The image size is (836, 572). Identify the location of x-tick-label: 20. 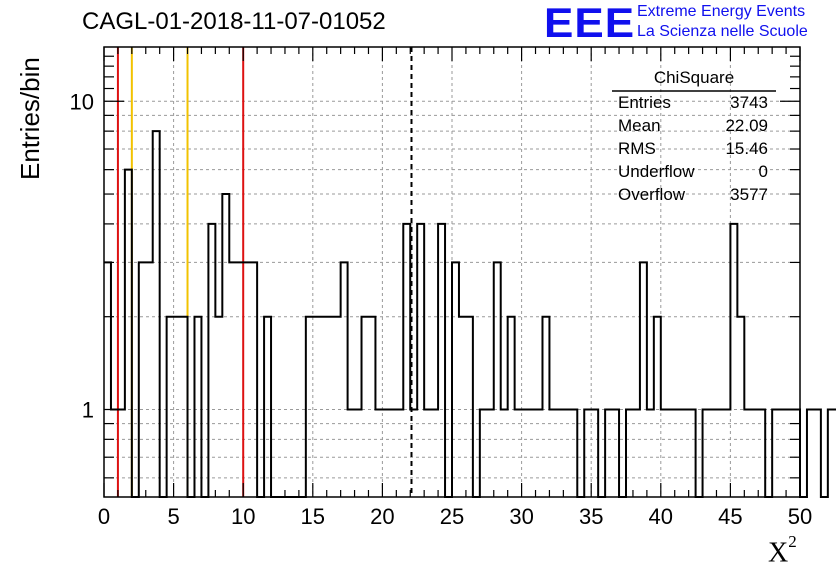
(382, 516).